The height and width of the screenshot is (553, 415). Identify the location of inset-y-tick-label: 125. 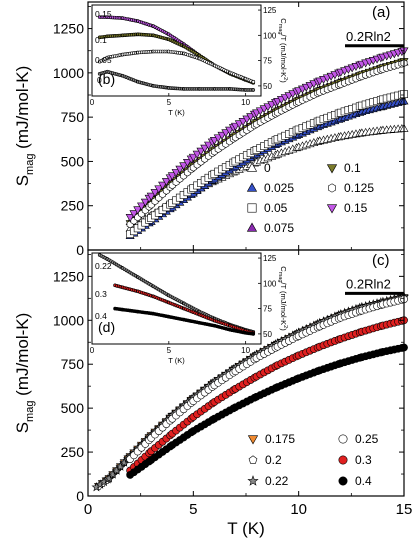
(270, 10).